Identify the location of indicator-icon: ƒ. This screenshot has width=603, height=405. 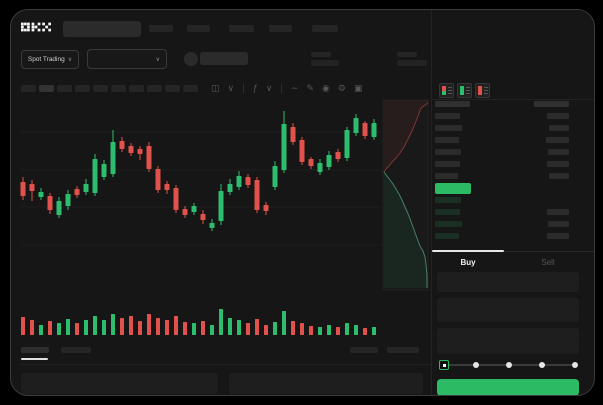
(255, 88).